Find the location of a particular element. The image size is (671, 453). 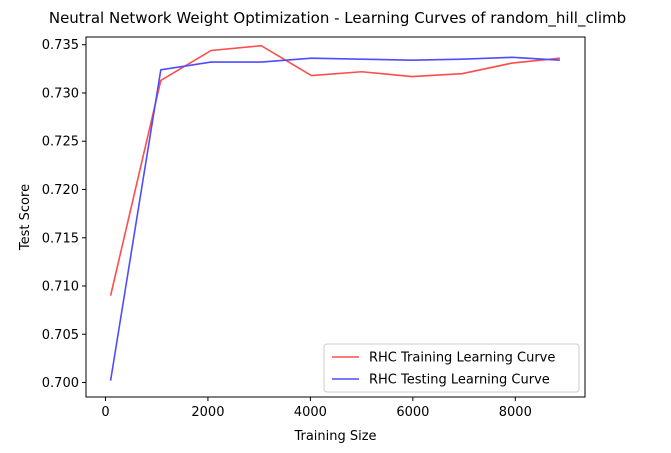

y-tick-label: 0.700 is located at coordinates (60, 383).